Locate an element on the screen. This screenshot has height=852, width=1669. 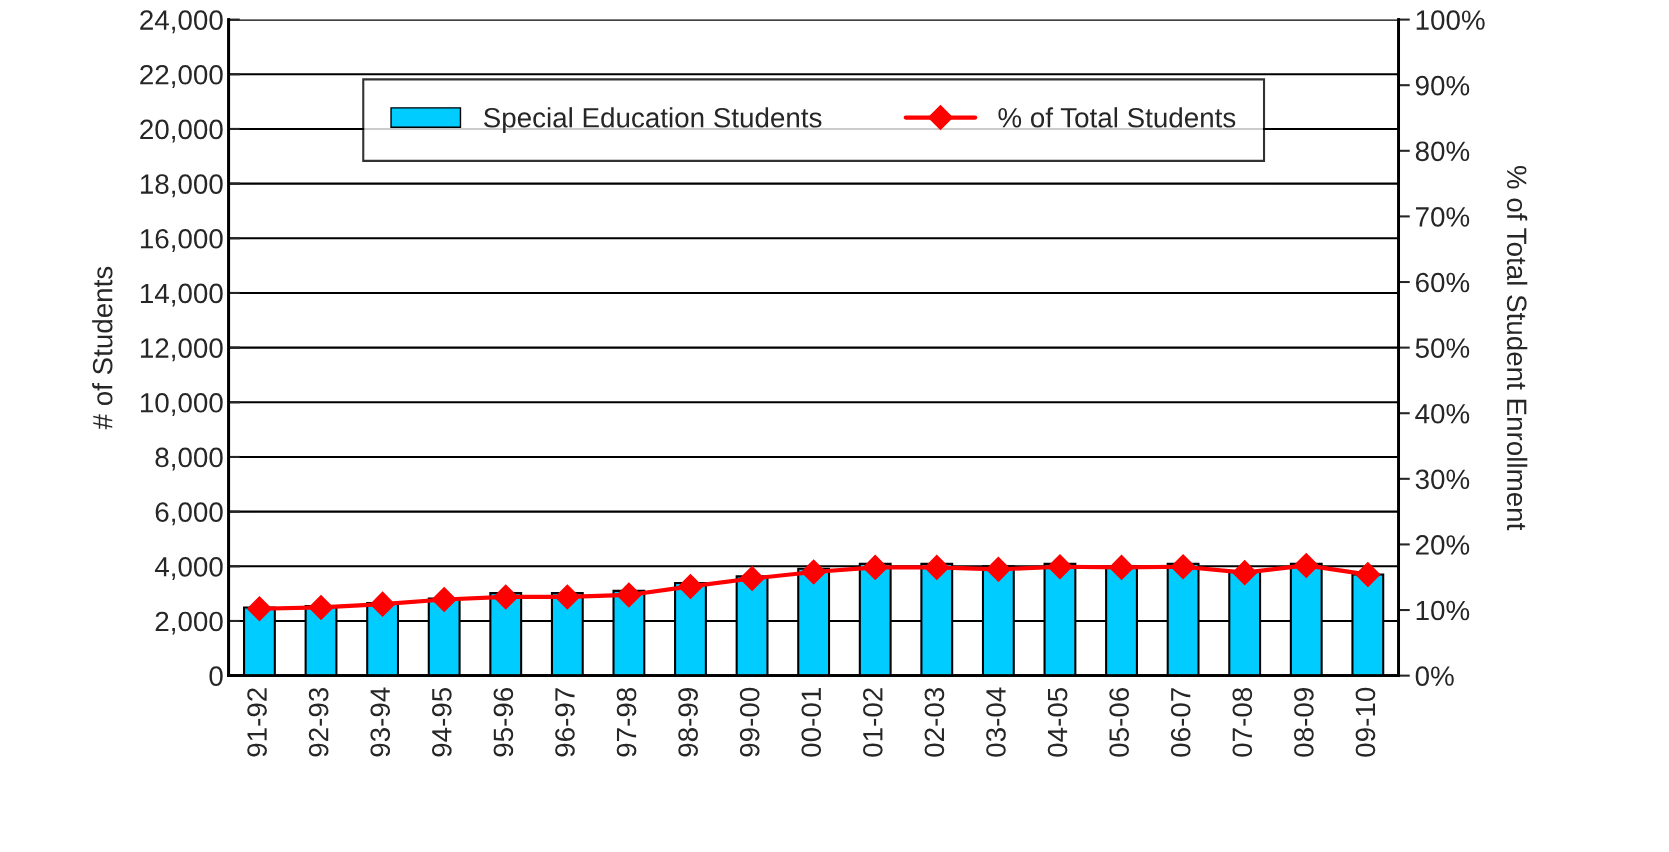
y2-tick-label: 50% is located at coordinates (1442, 348).